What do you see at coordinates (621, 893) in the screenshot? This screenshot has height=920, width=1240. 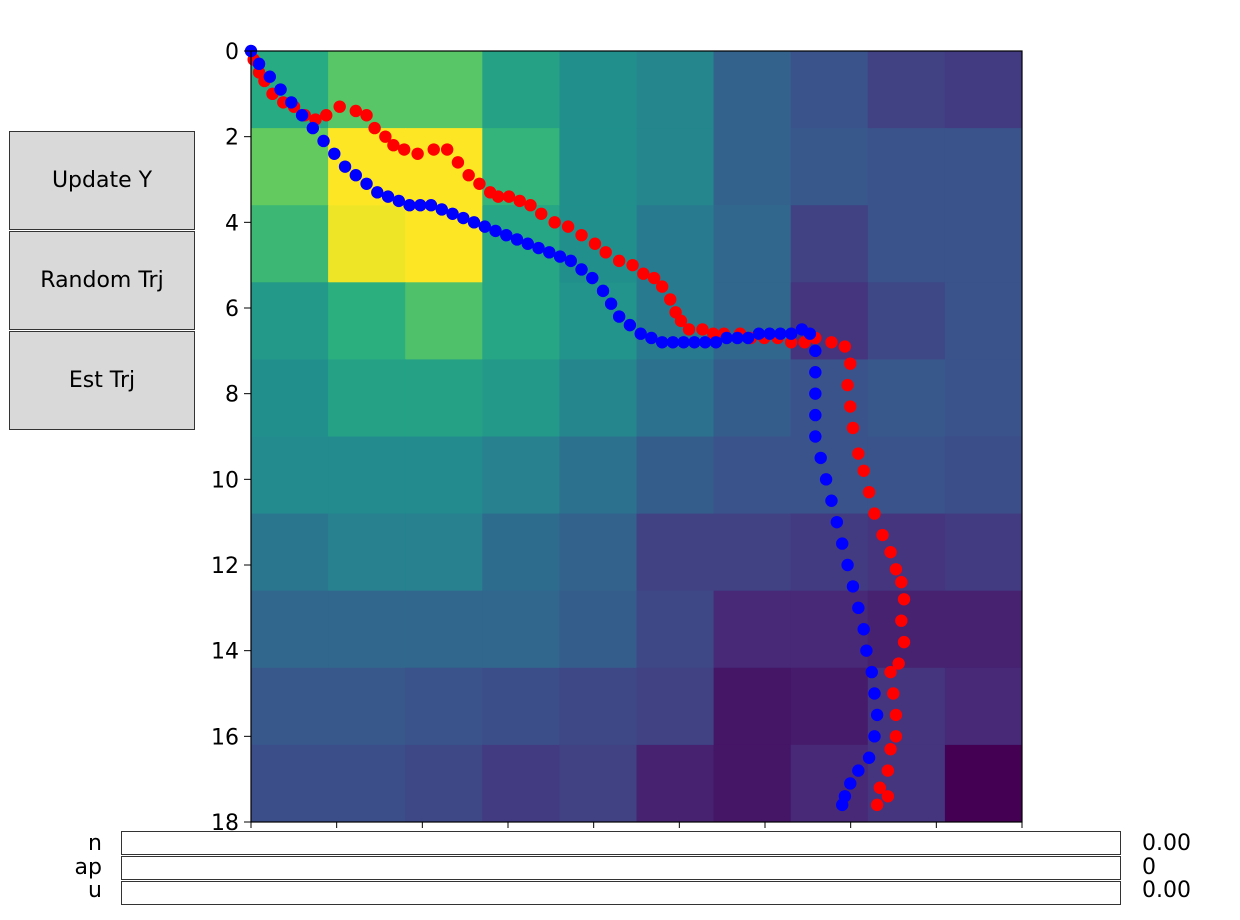 I see `slider-u-track` at bounding box center [621, 893].